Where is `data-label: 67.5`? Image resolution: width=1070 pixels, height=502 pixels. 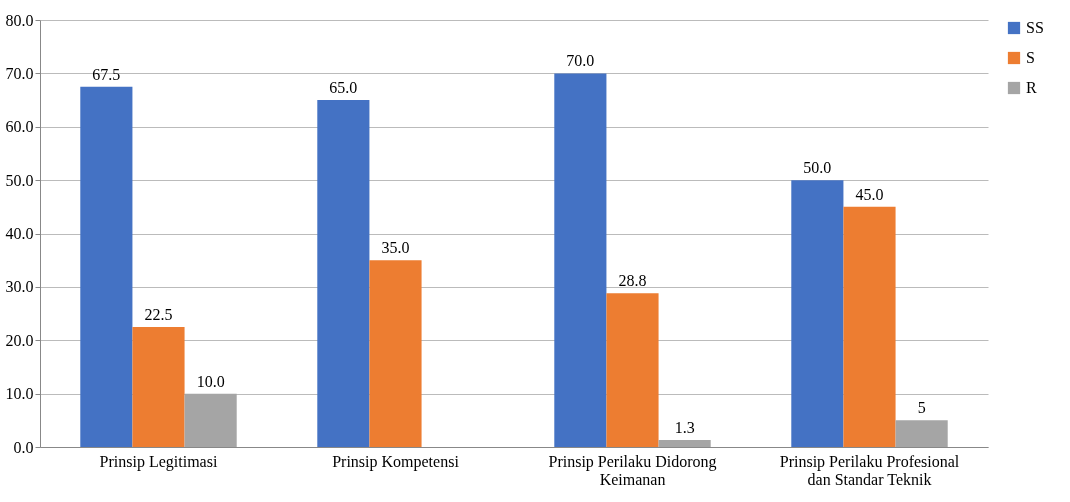 data-label: 67.5 is located at coordinates (106, 74).